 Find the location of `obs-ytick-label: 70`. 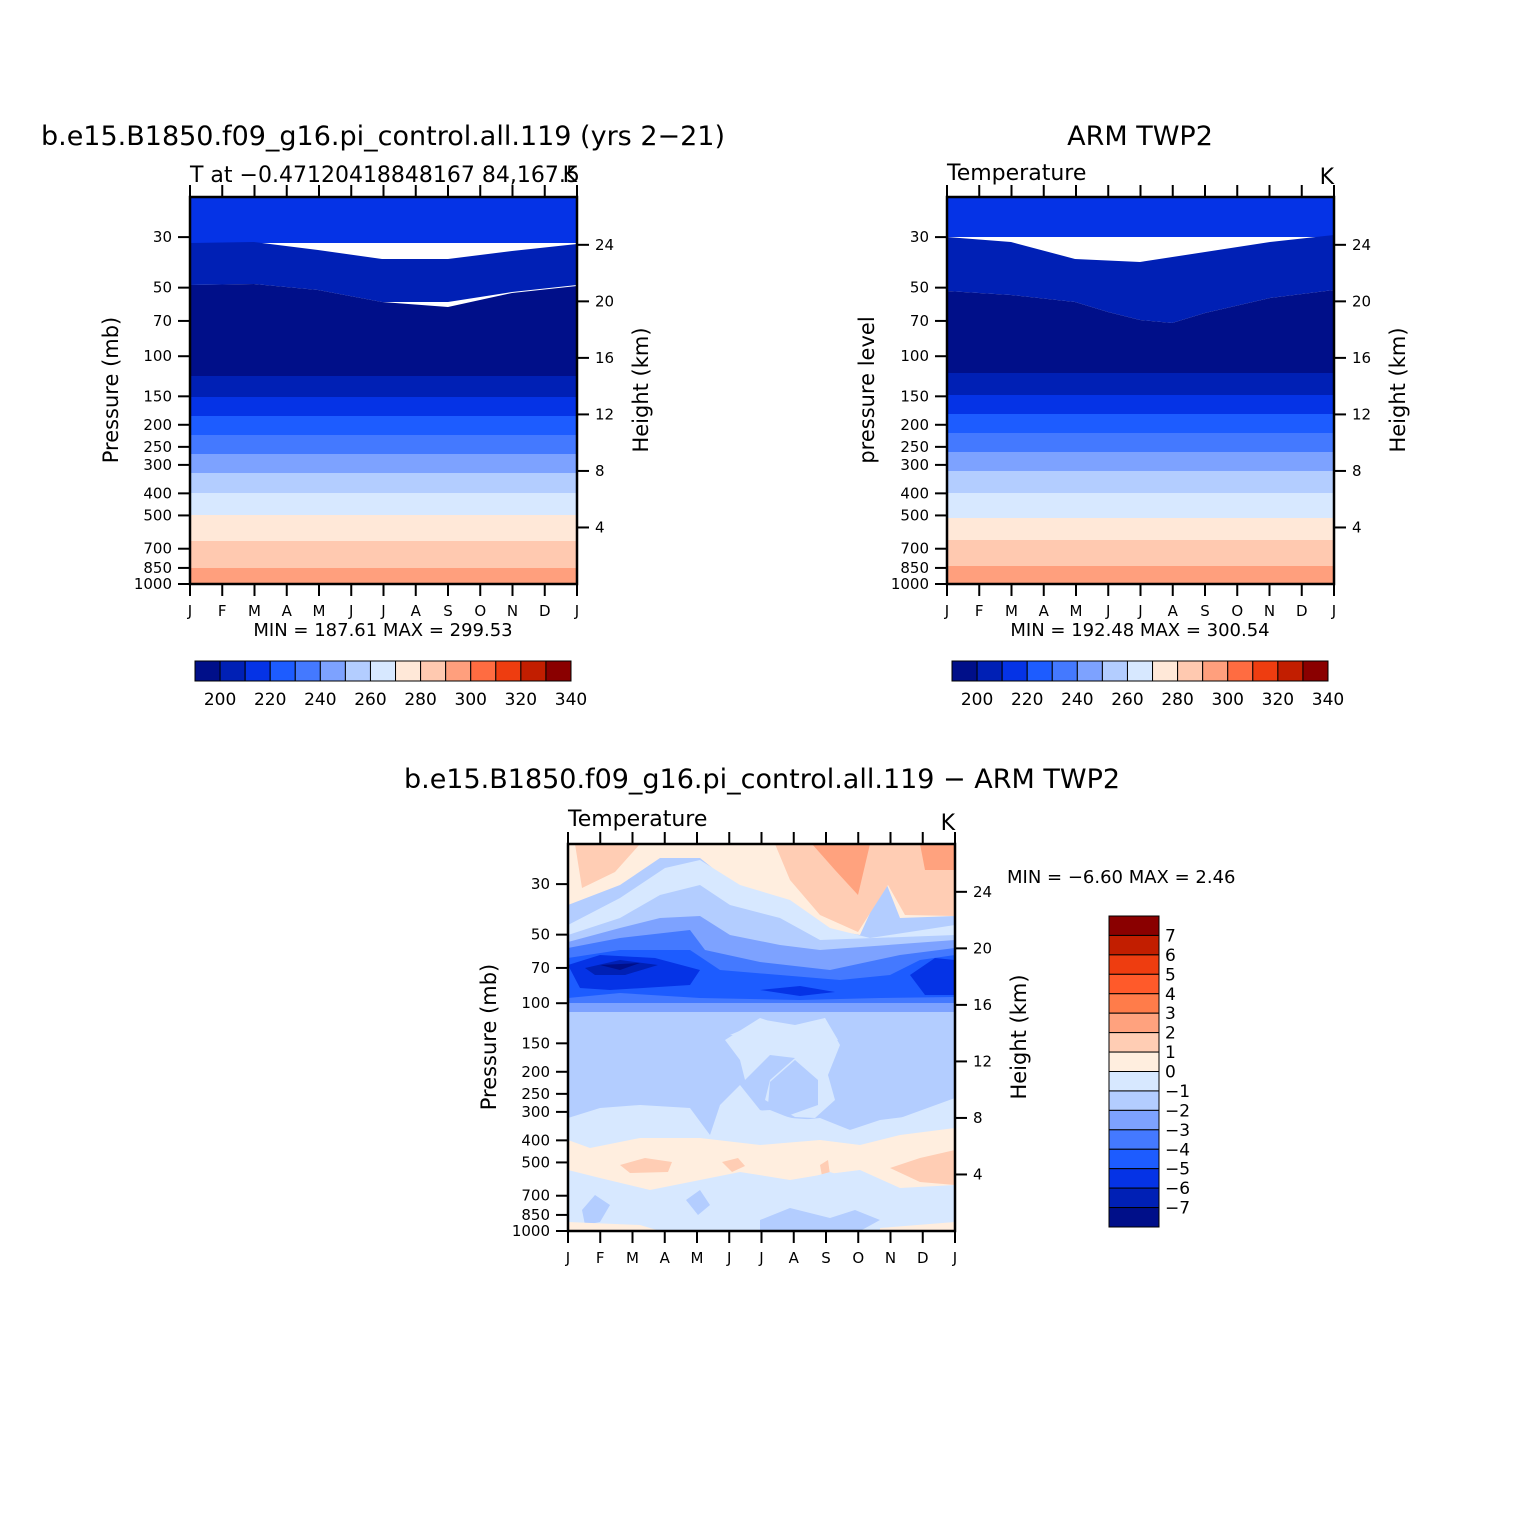

obs-ytick-label: 70 is located at coordinates (919, 321).